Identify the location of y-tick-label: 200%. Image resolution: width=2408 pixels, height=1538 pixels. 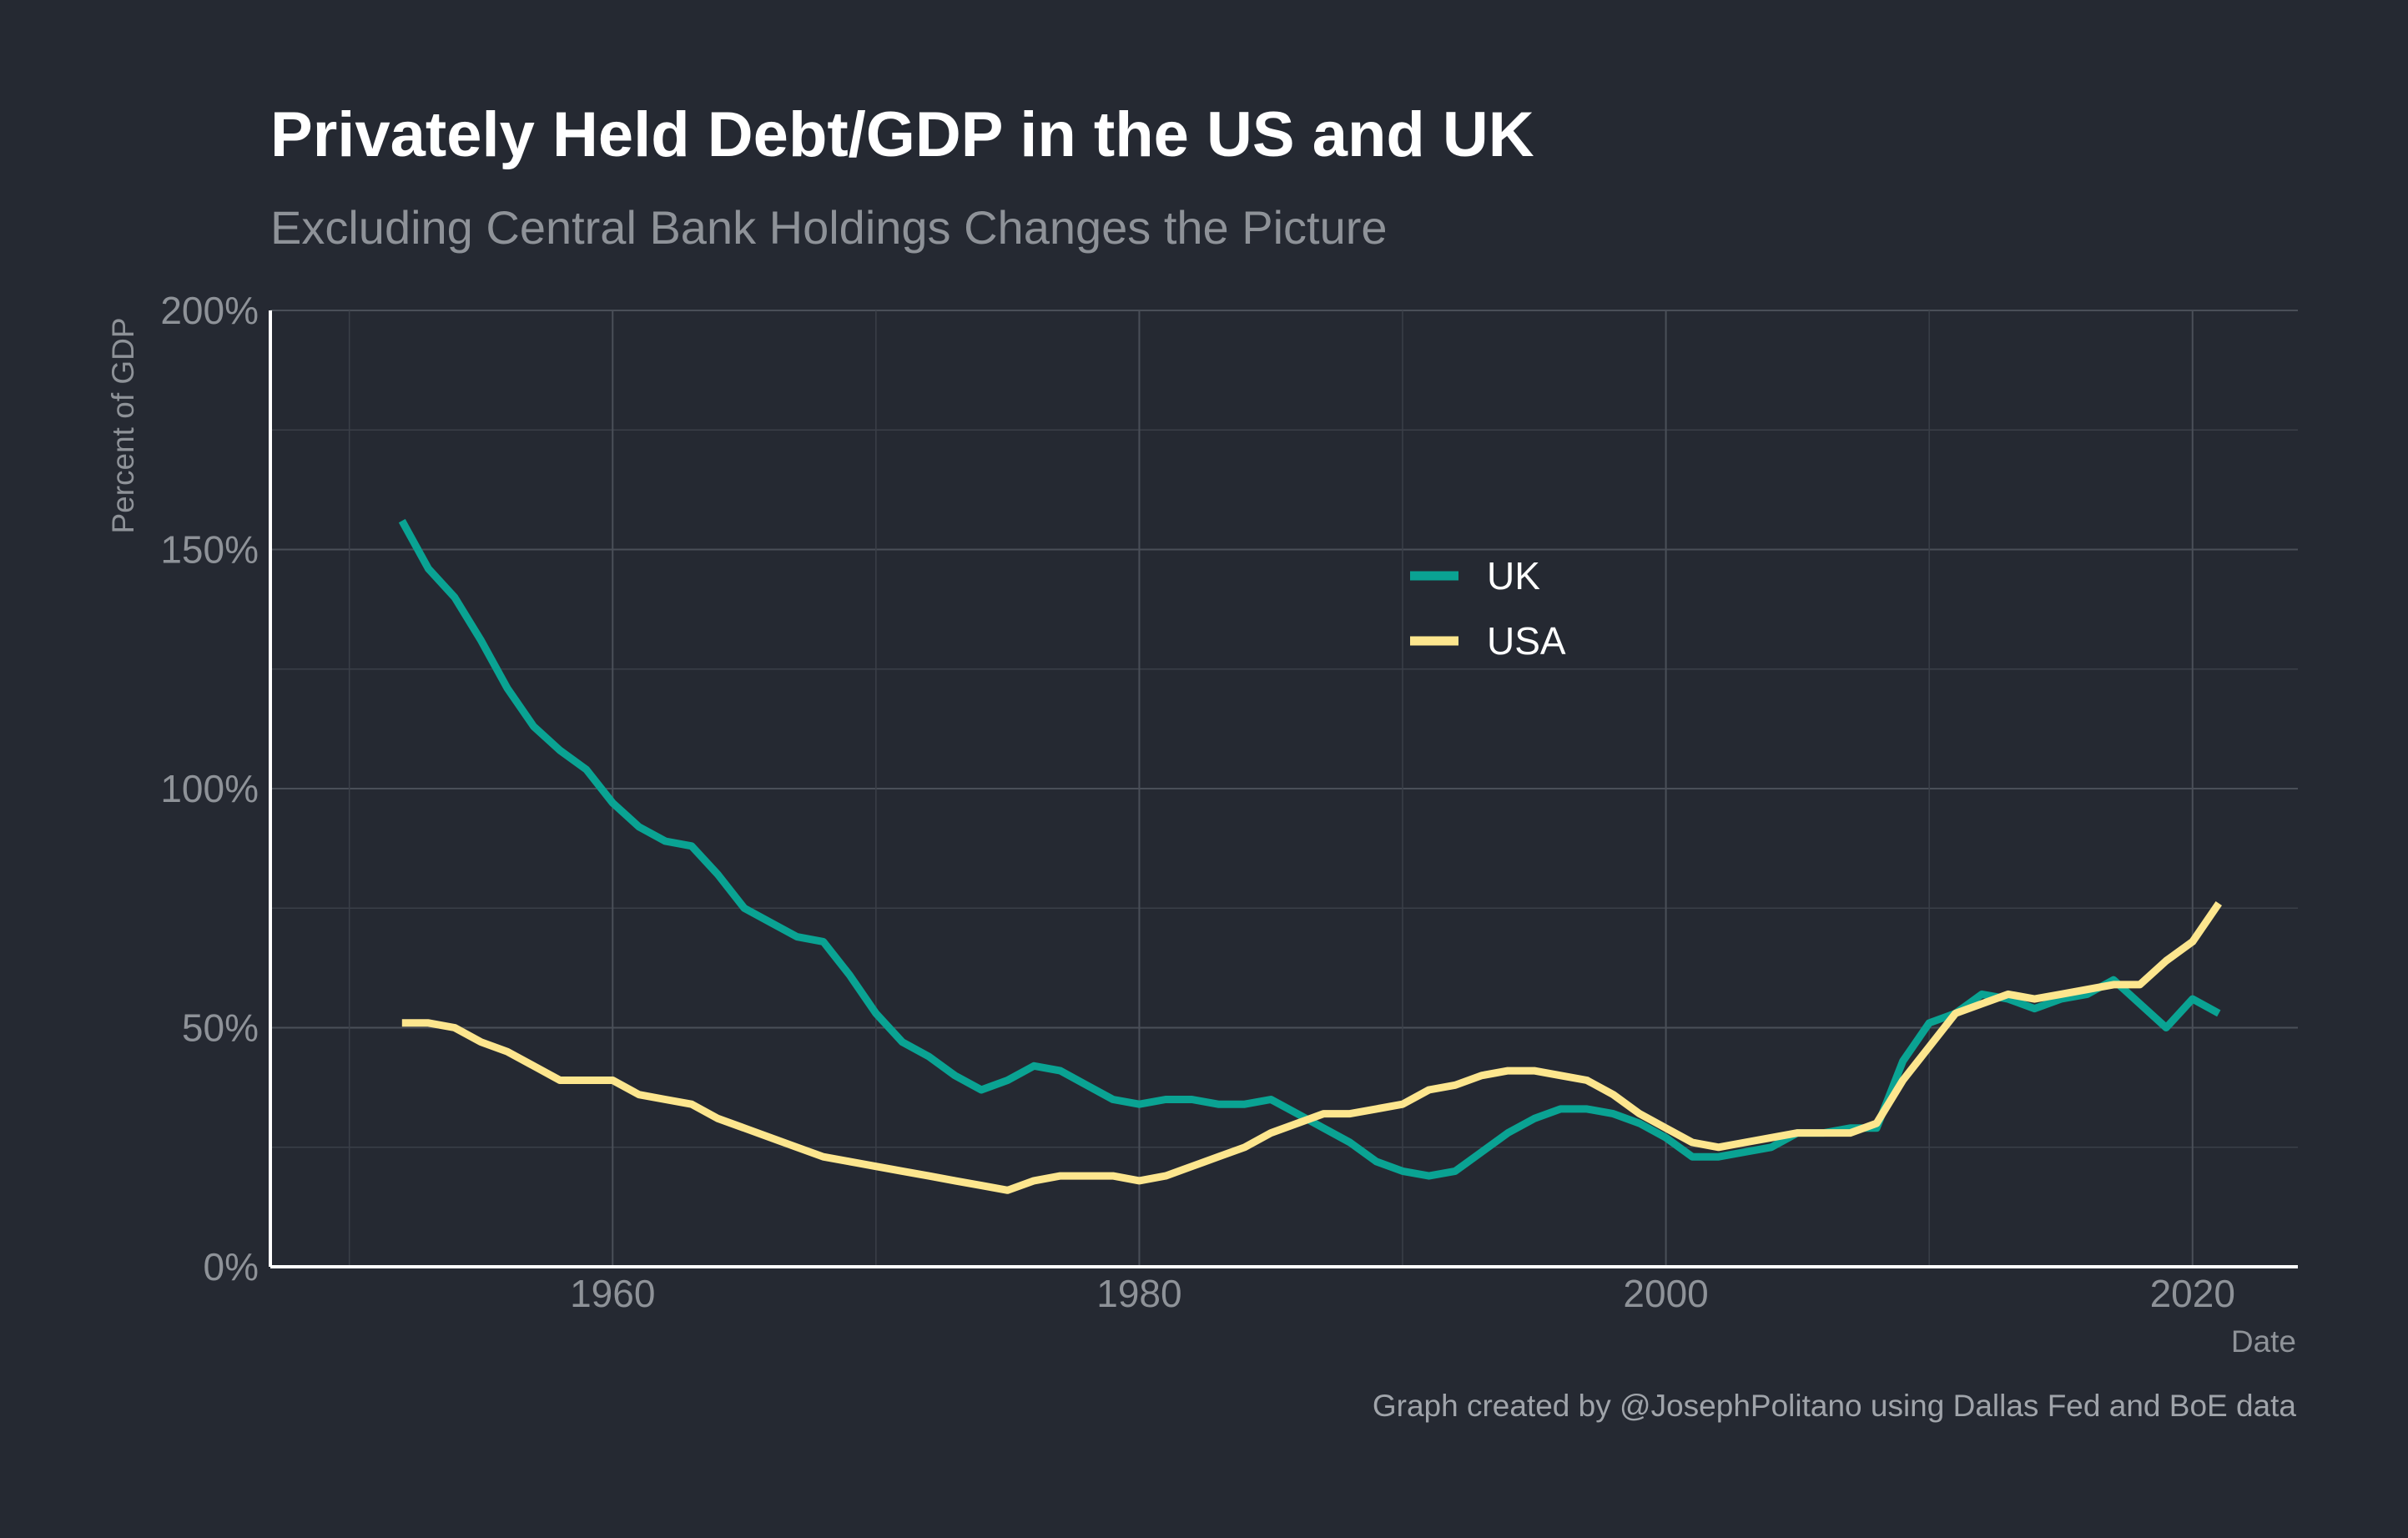
(209, 310).